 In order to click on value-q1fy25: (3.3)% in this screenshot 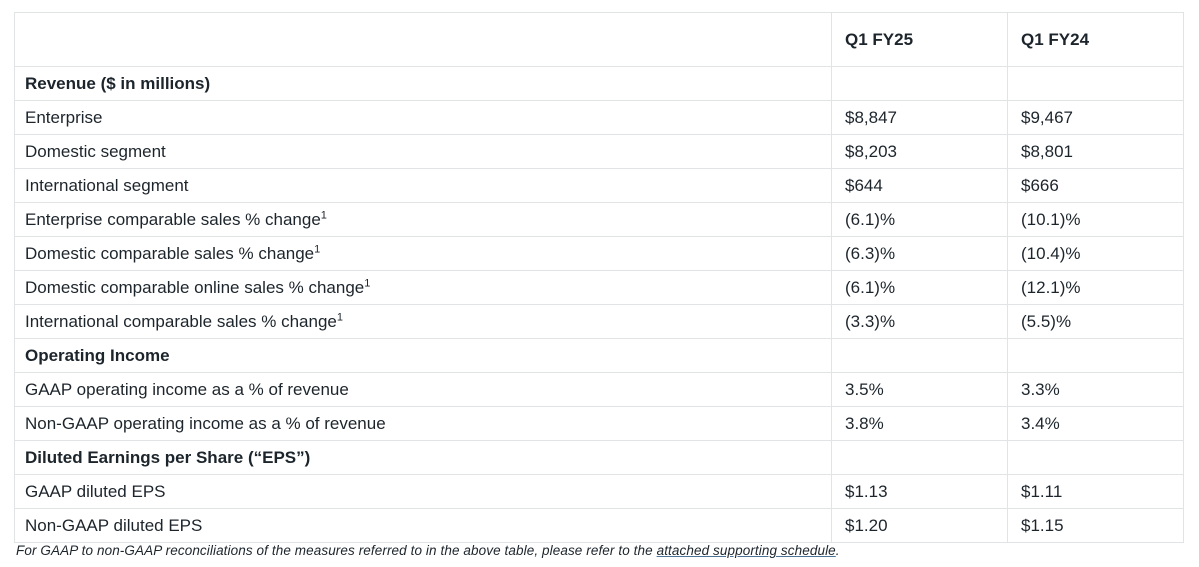, I will do `click(919, 321)`.